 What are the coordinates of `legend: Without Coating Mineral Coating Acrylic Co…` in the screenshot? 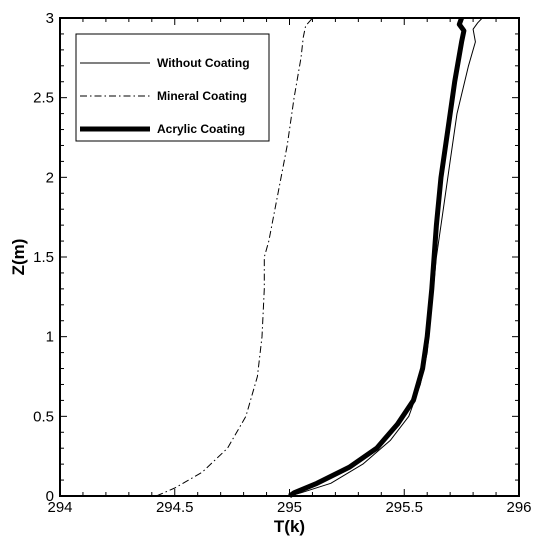 It's located at (172, 87).